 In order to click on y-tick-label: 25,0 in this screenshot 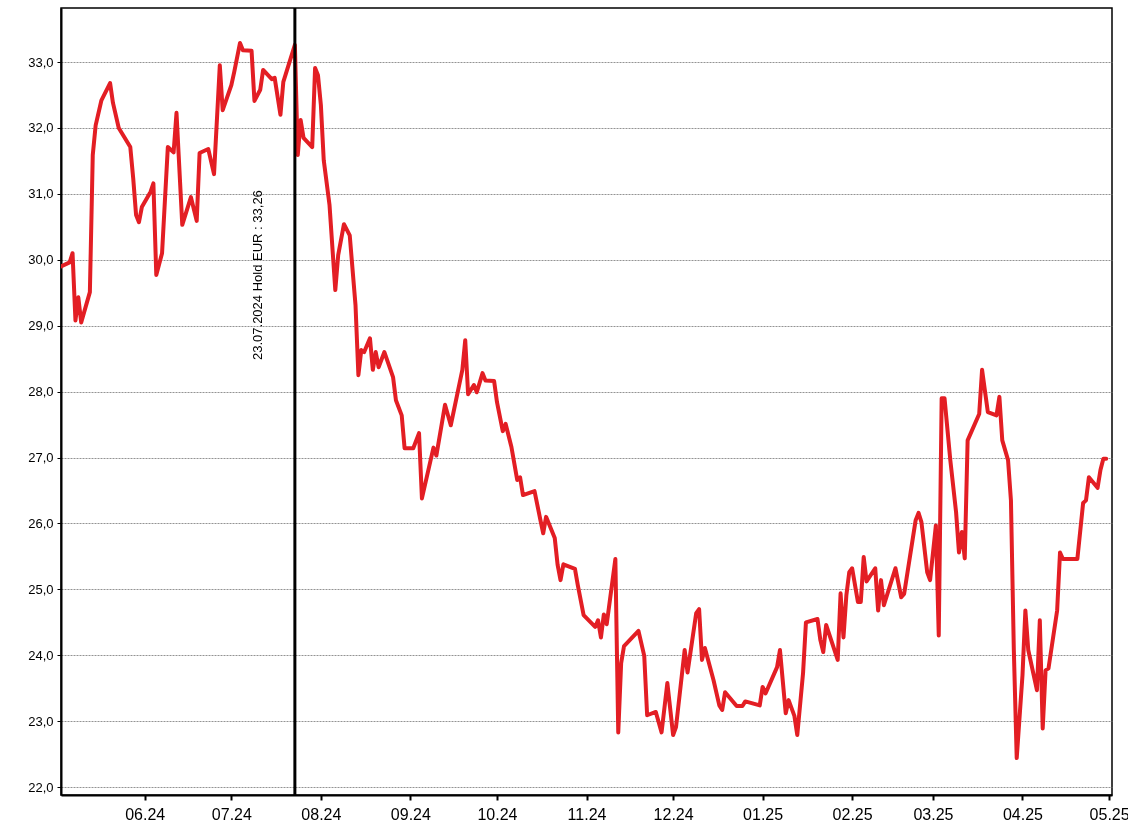, I will do `click(41, 589)`.